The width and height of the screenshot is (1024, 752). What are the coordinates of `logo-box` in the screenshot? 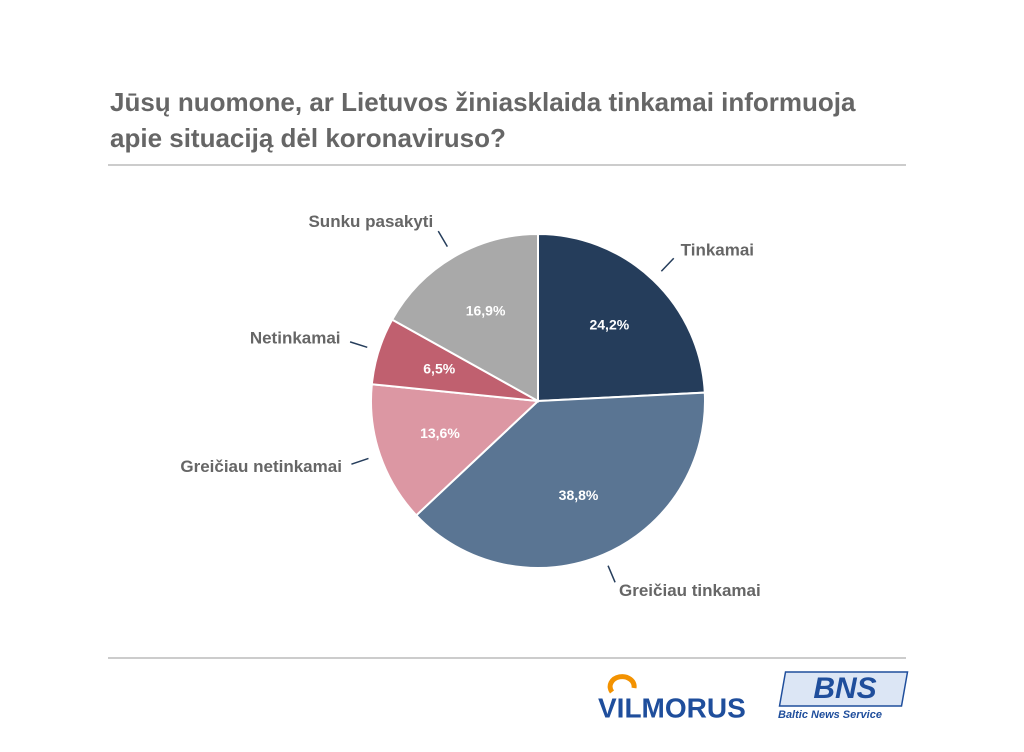 It's located at (843, 689).